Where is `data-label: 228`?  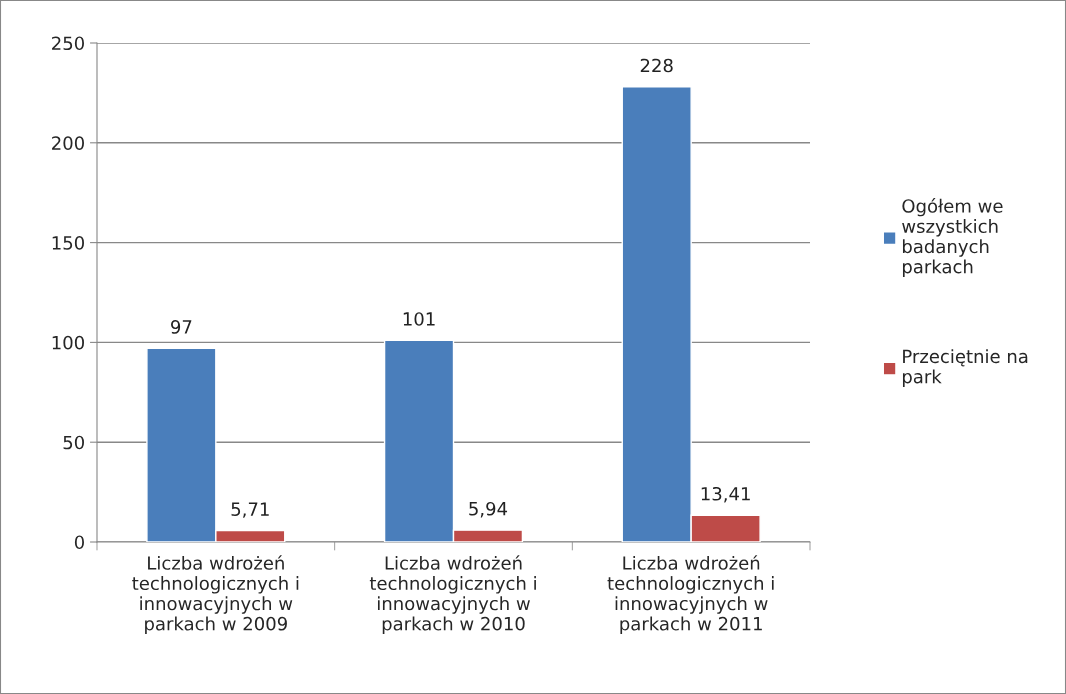 data-label: 228 is located at coordinates (656, 65).